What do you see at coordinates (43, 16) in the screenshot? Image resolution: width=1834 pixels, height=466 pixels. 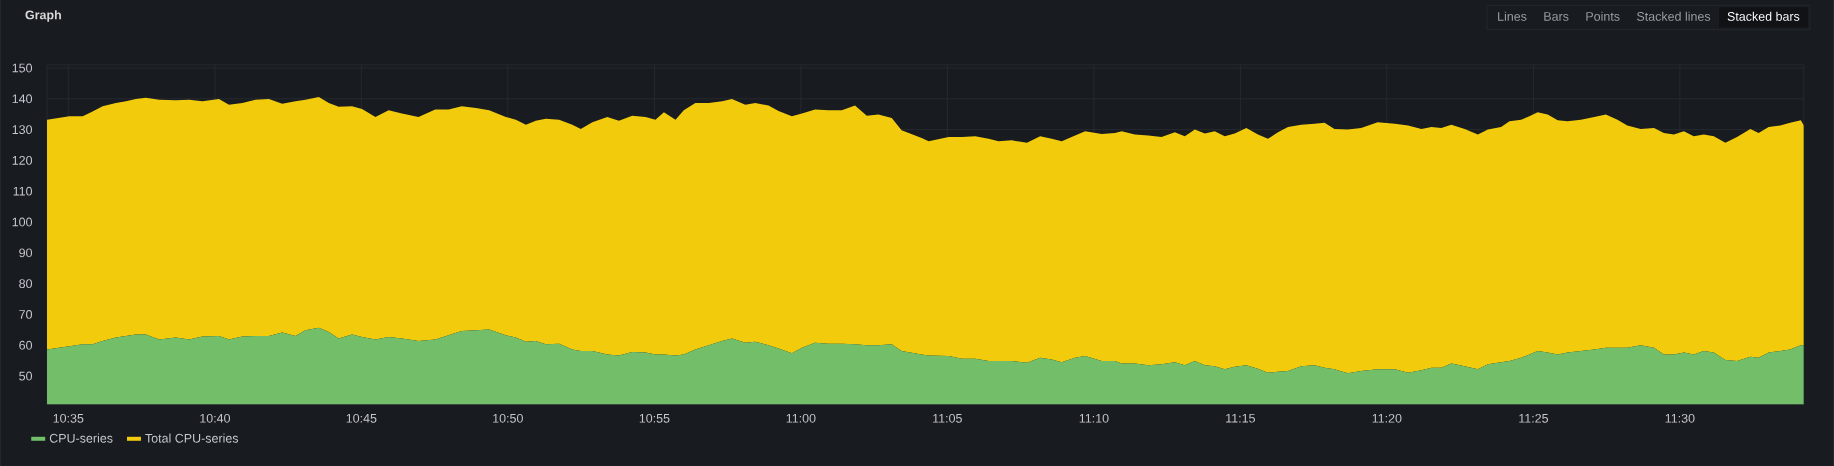 I see `chart-title: Graph` at bounding box center [43, 16].